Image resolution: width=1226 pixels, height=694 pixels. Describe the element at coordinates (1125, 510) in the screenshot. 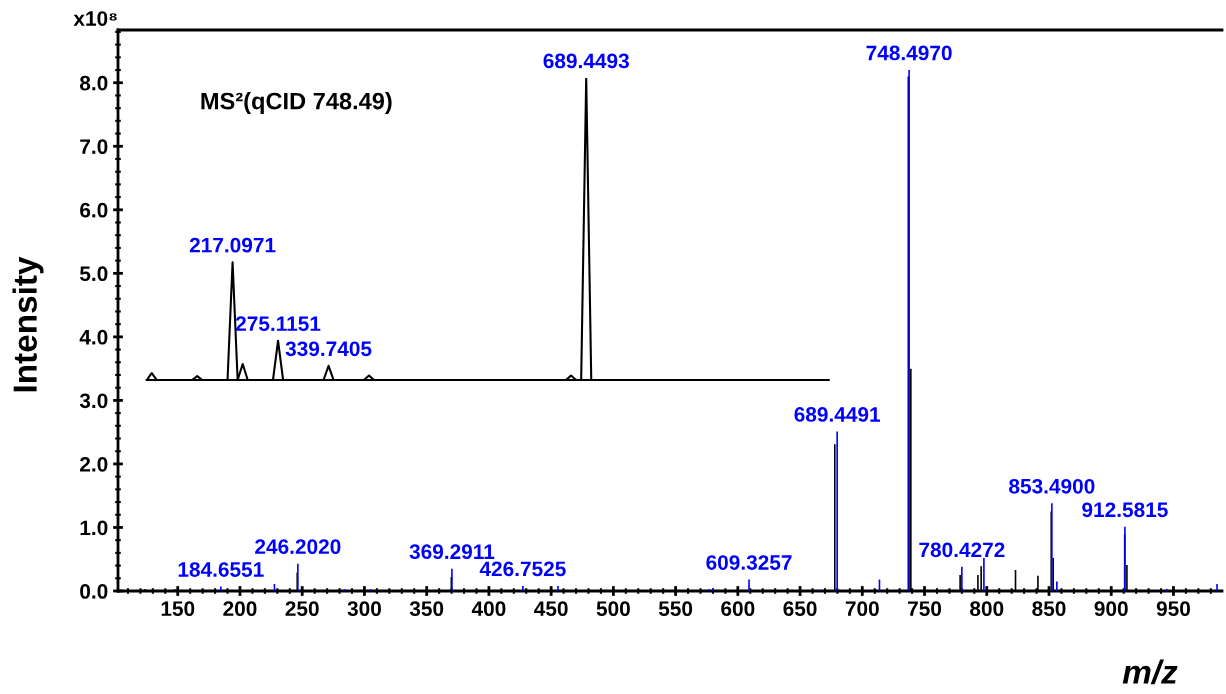

I see `annotation: 912.5815` at that location.